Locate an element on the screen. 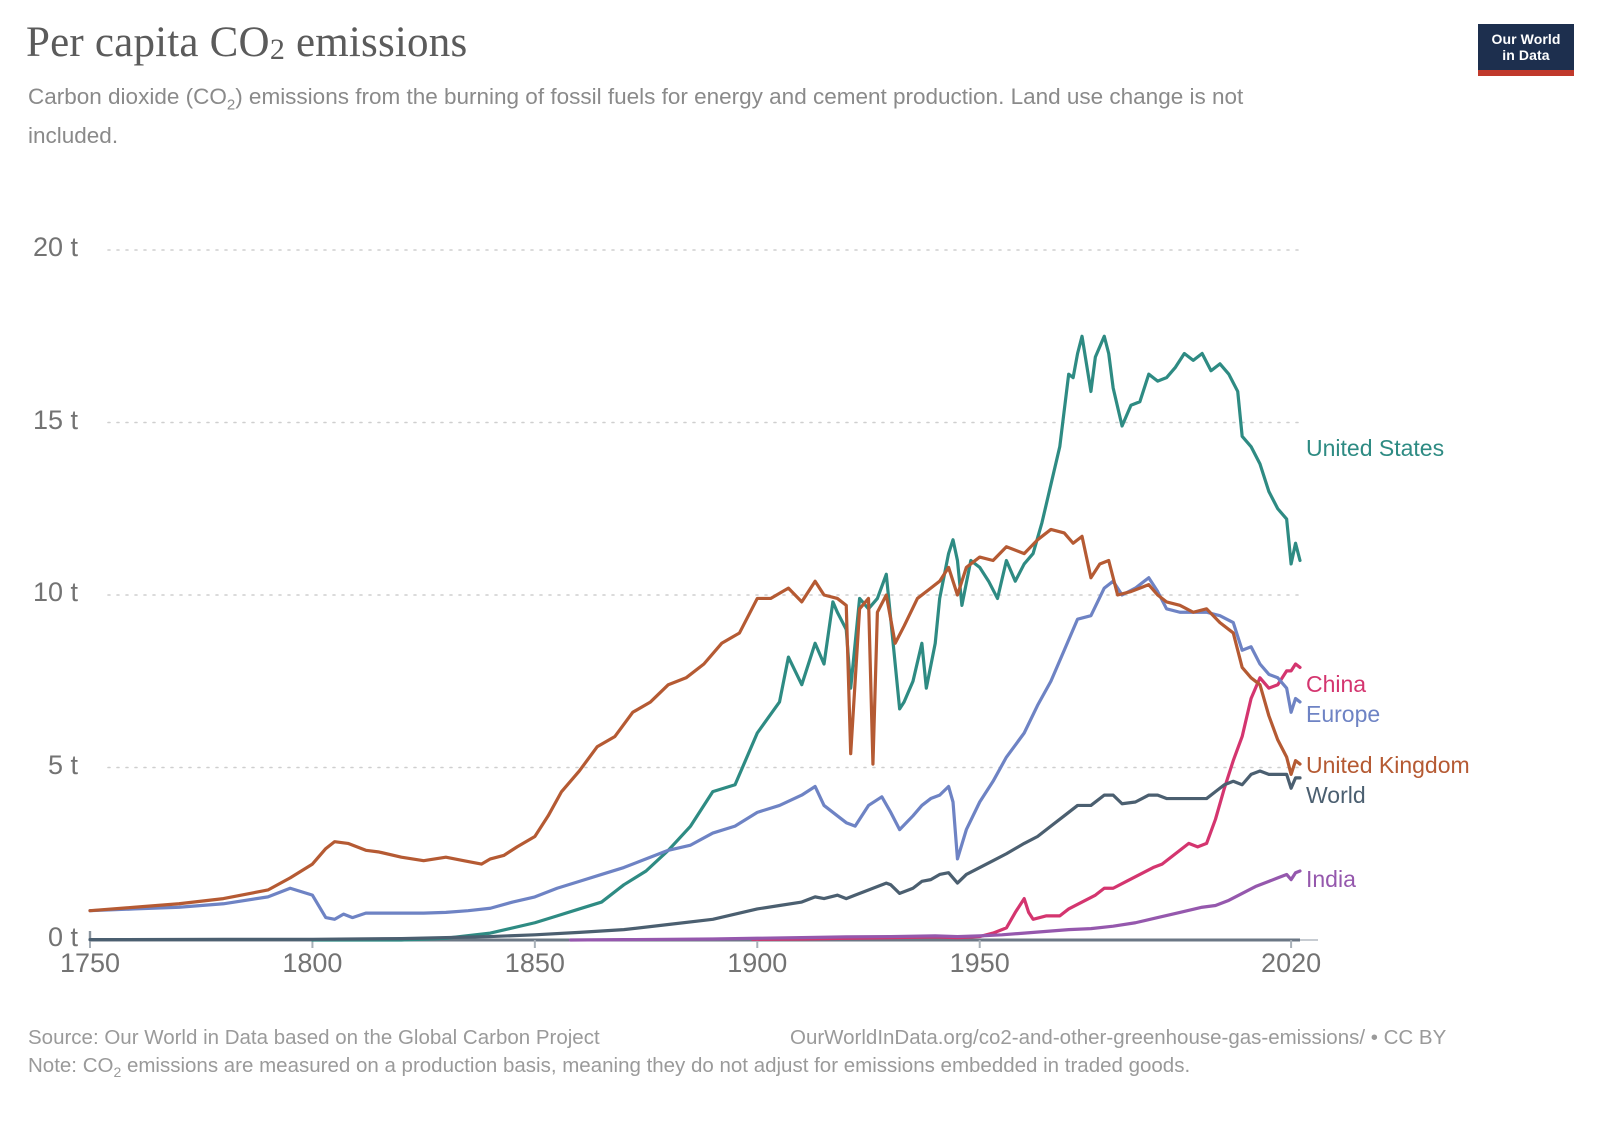  logo-line-1: Our World is located at coordinates (1526, 39).